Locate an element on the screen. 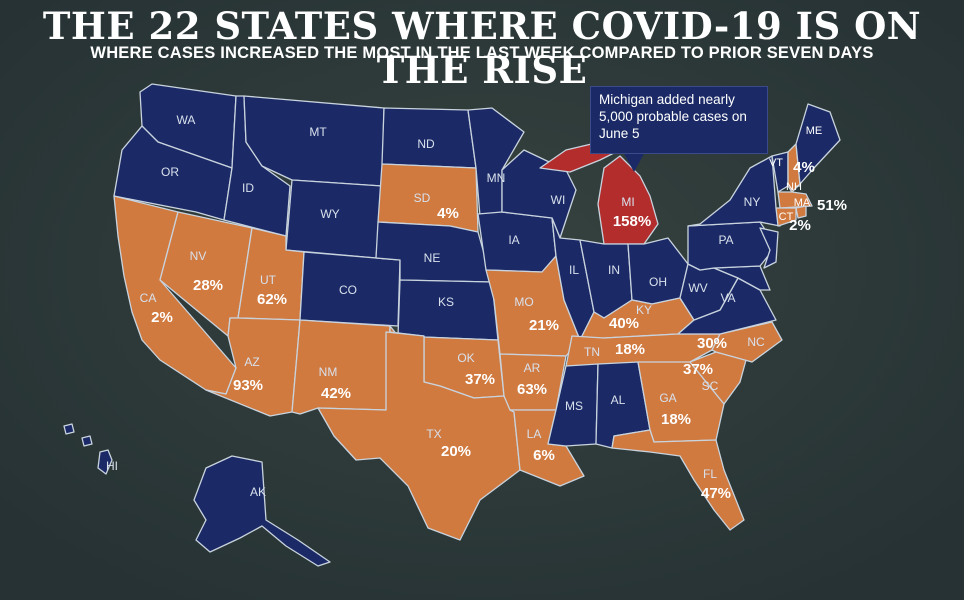 Image resolution: width=964 pixels, height=600 pixels. state-ak is located at coordinates (262, 511).